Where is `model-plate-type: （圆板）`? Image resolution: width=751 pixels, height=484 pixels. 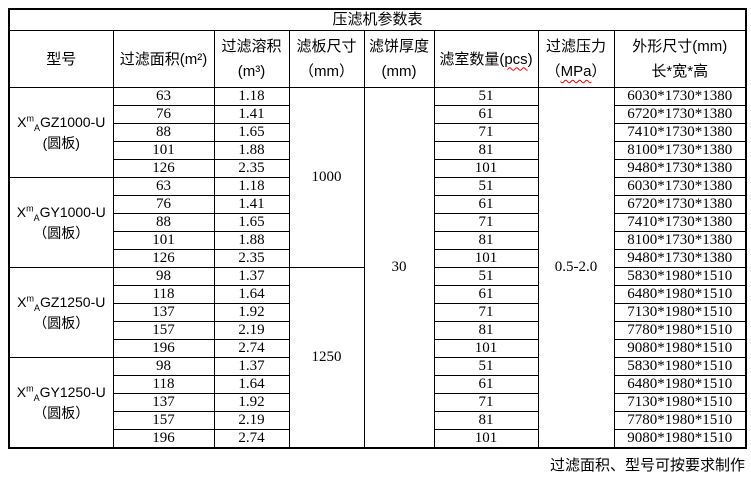
model-plate-type: （圆板） is located at coordinates (61, 412).